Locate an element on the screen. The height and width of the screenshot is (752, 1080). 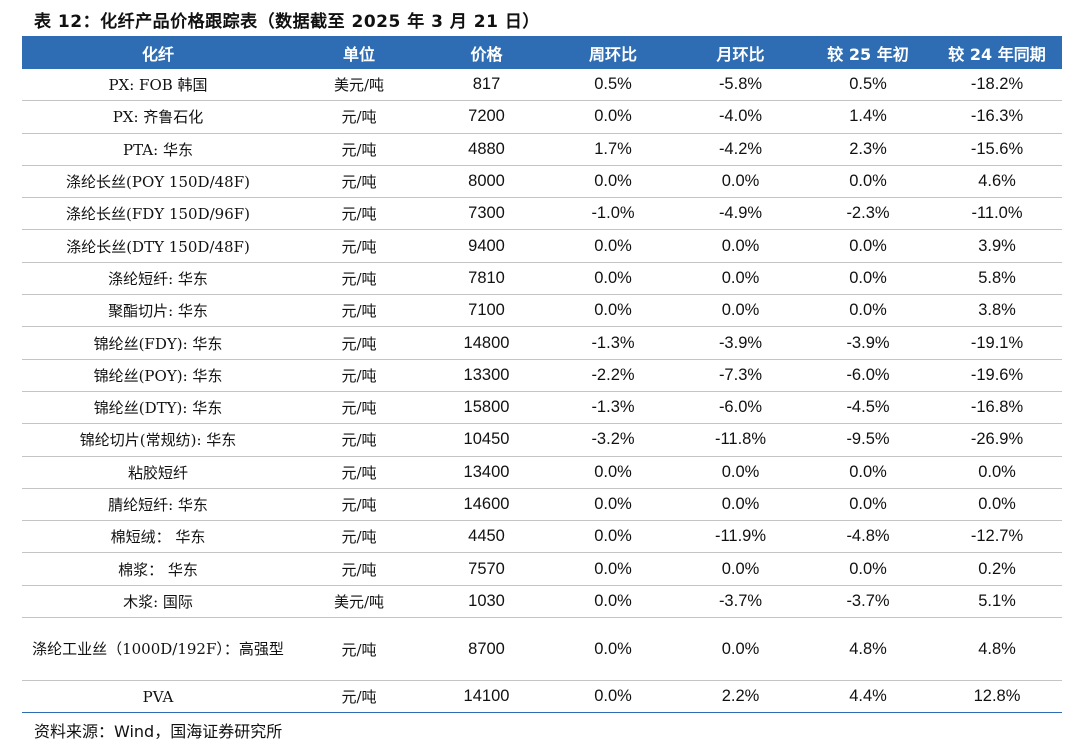
ytd-change: 1.4% is located at coordinates (868, 117).